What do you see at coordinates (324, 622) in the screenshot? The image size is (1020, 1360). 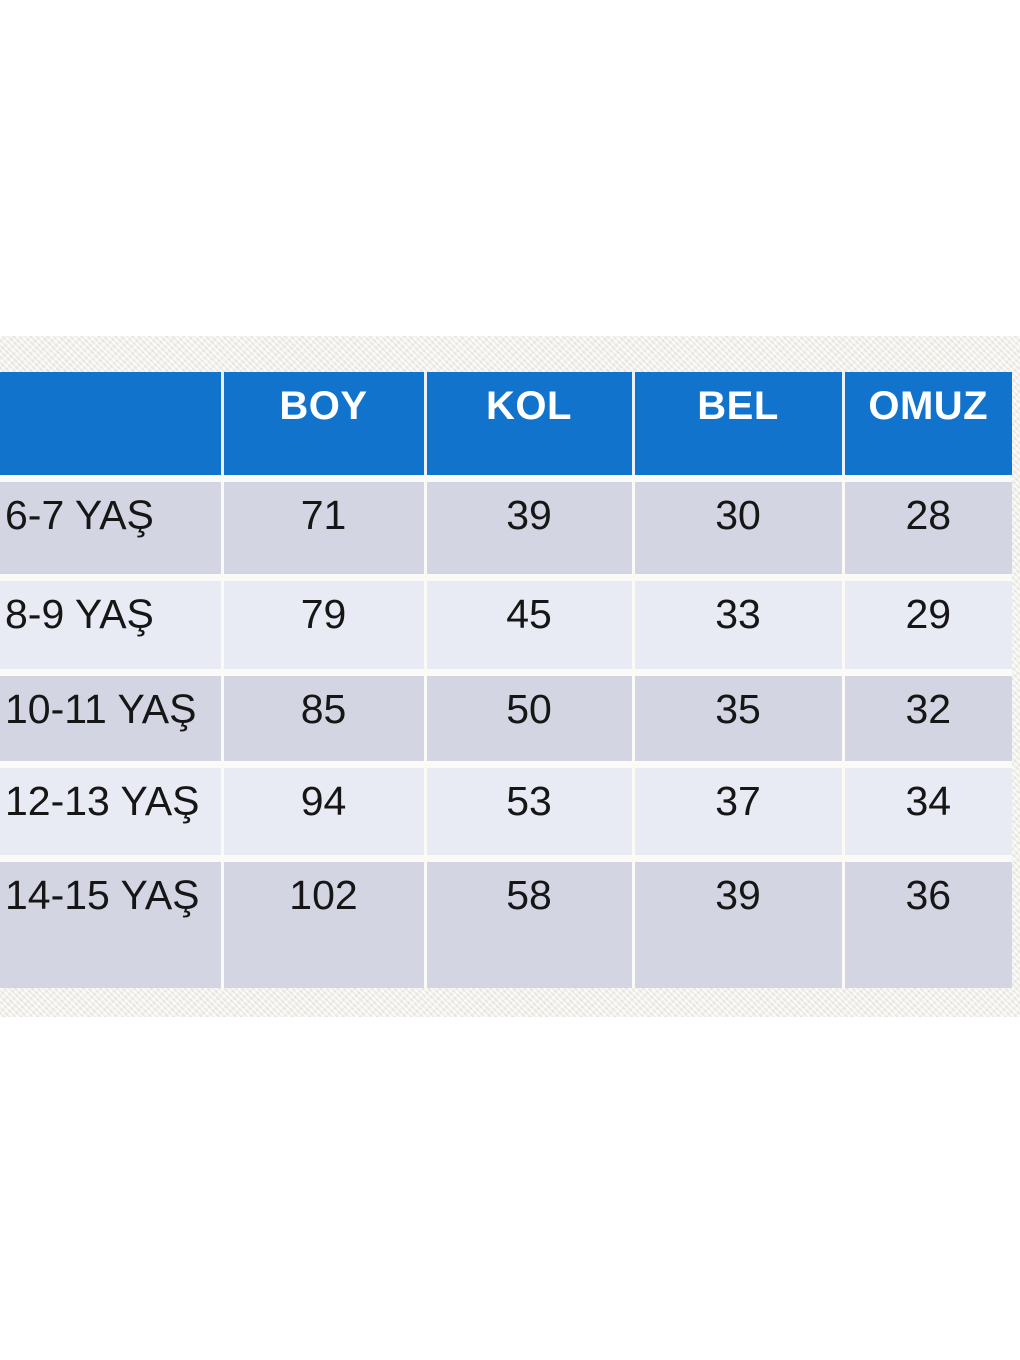 I see `cell-boy: 79` at bounding box center [324, 622].